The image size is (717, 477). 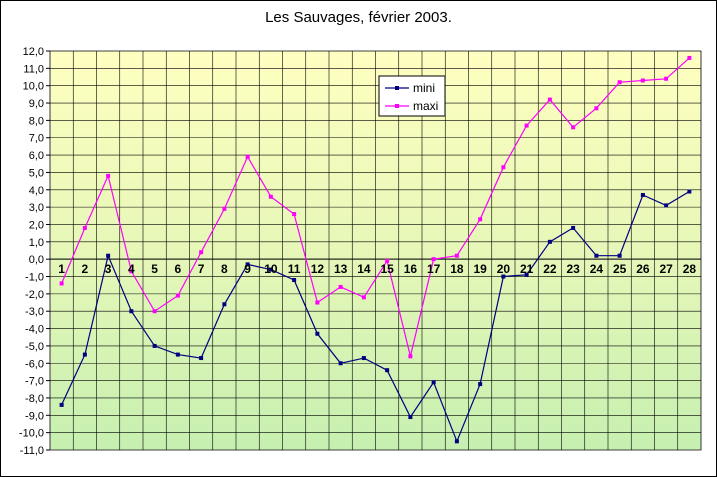 What do you see at coordinates (397, 88) in the screenshot?
I see `legend-marker-mini` at bounding box center [397, 88].